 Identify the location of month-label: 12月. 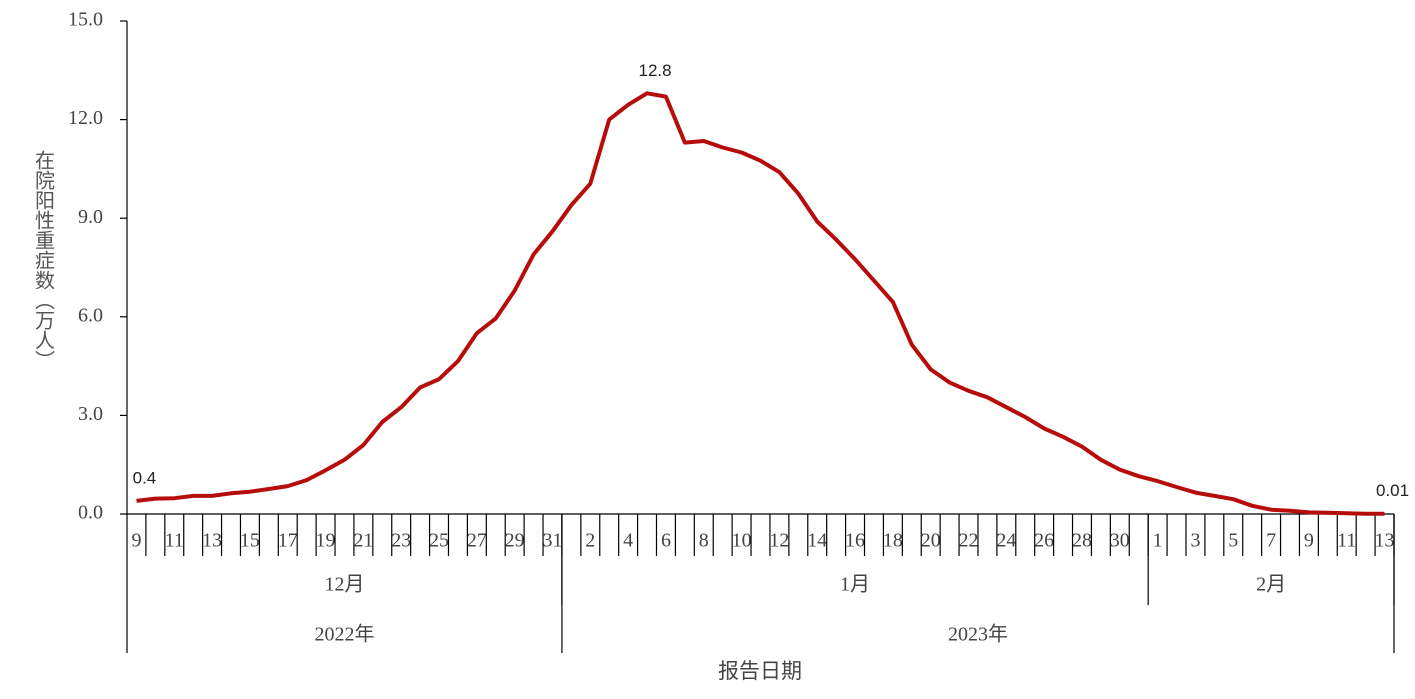
(344, 585).